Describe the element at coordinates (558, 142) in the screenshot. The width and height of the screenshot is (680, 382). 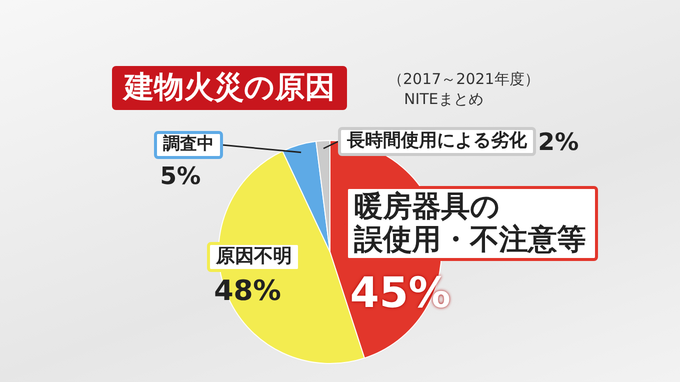
I see `data-label: 2%` at that location.